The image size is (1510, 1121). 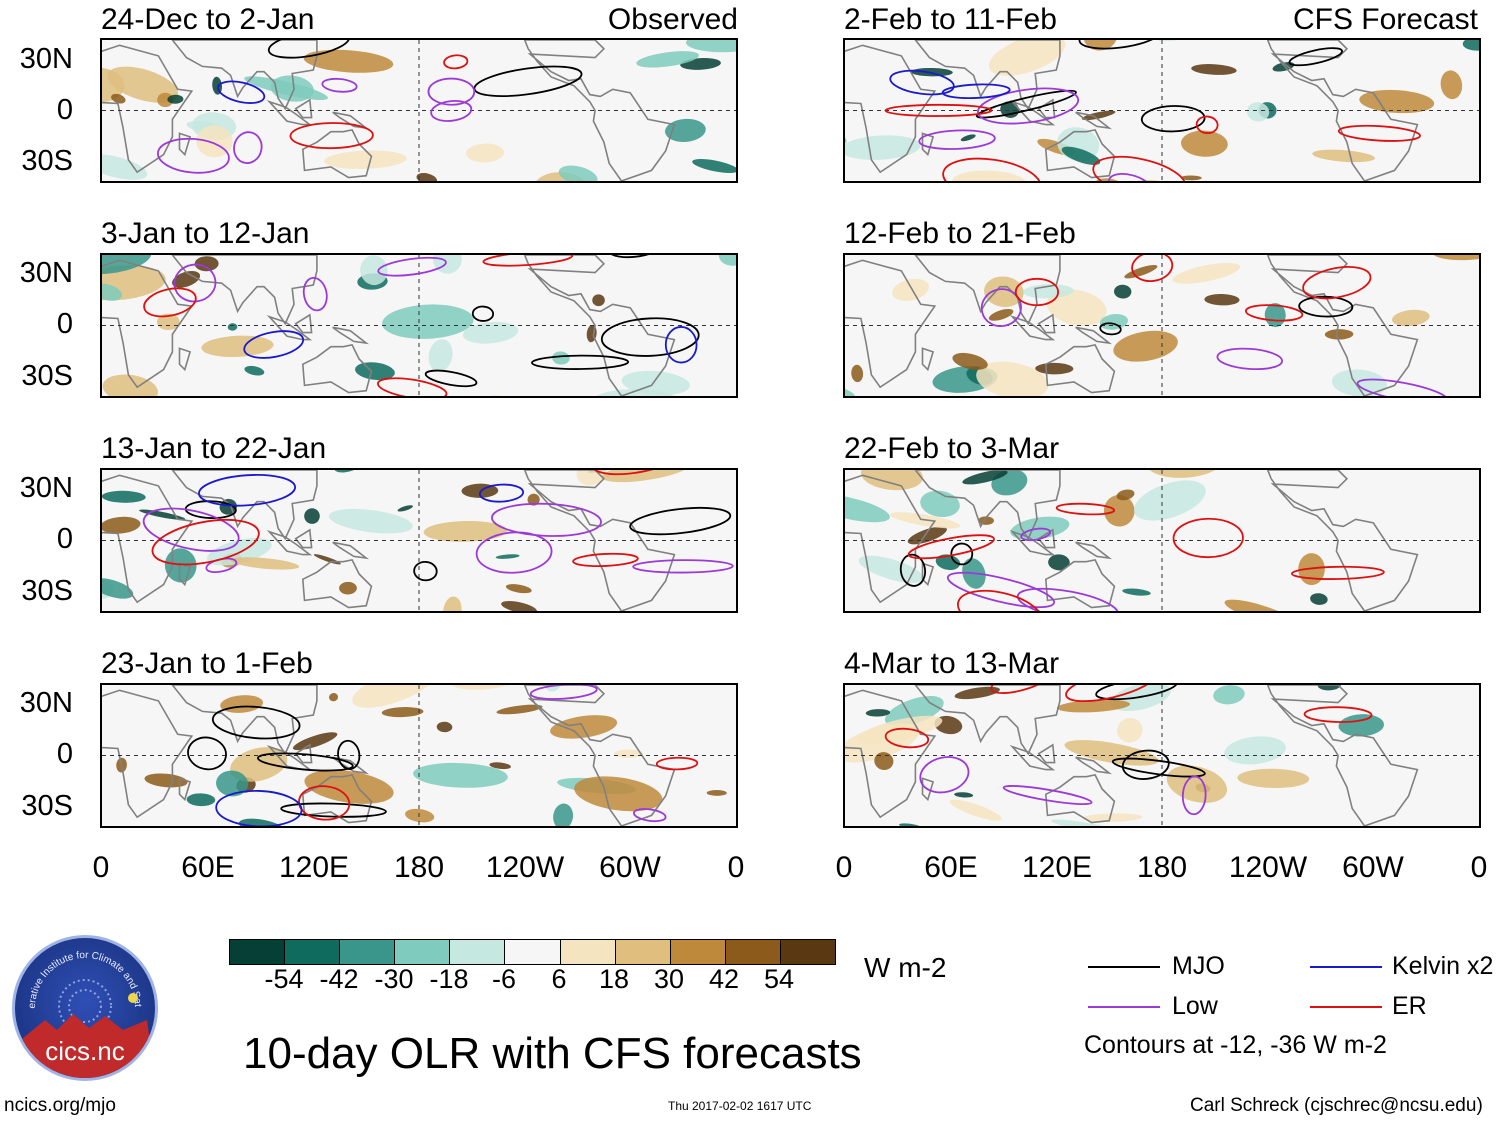 What do you see at coordinates (1198, 966) in the screenshot?
I see `legend-mjo-label: MJO` at bounding box center [1198, 966].